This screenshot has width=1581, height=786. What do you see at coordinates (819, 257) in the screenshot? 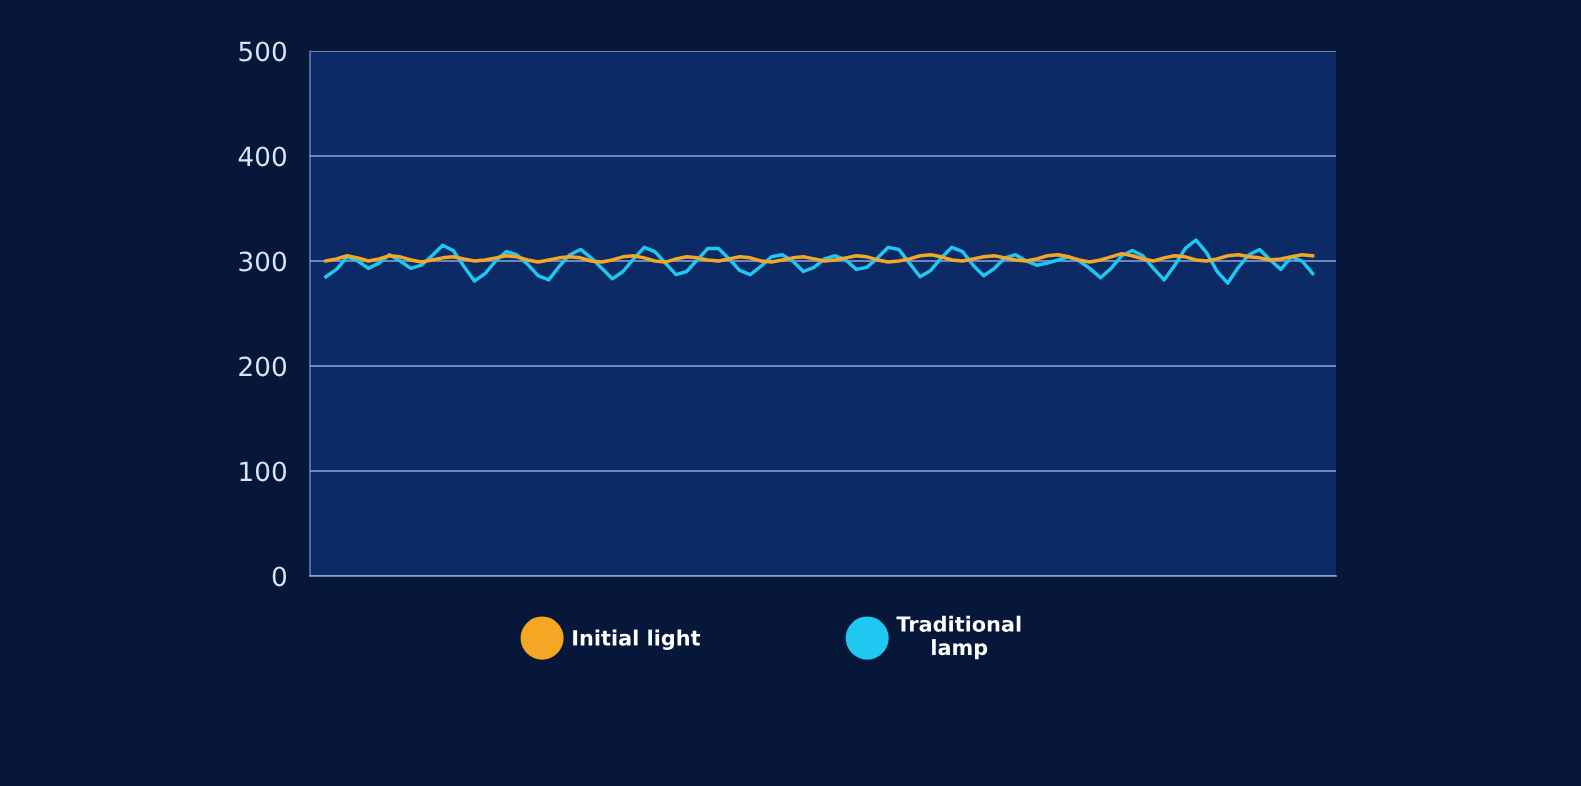
I see `line-series` at bounding box center [819, 257].